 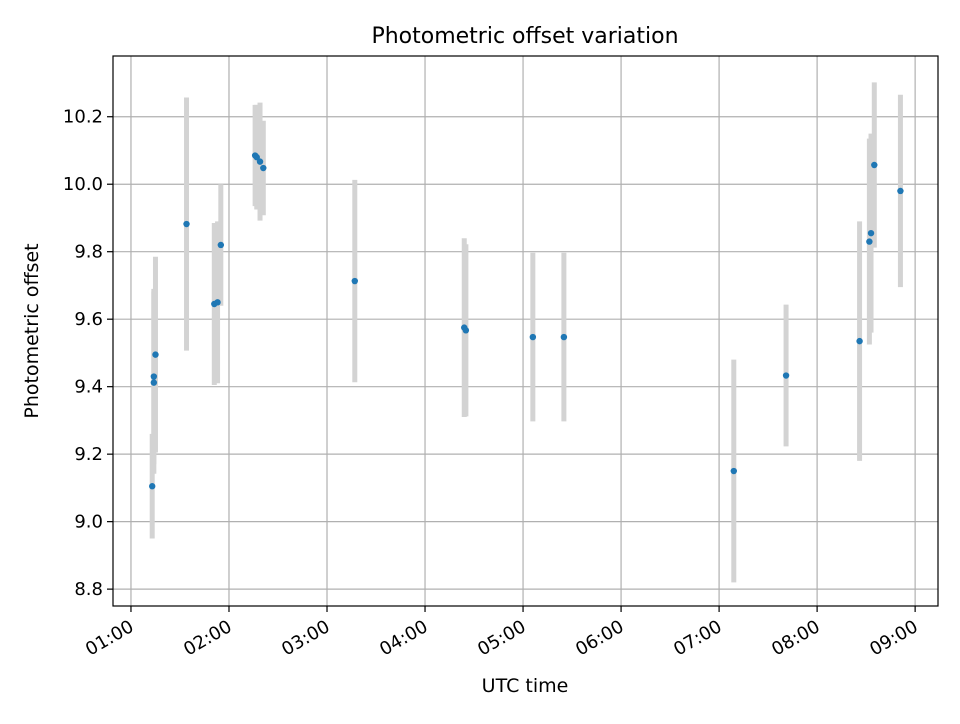 I want to click on y-tick-label: 9.8, so click(x=88, y=252).